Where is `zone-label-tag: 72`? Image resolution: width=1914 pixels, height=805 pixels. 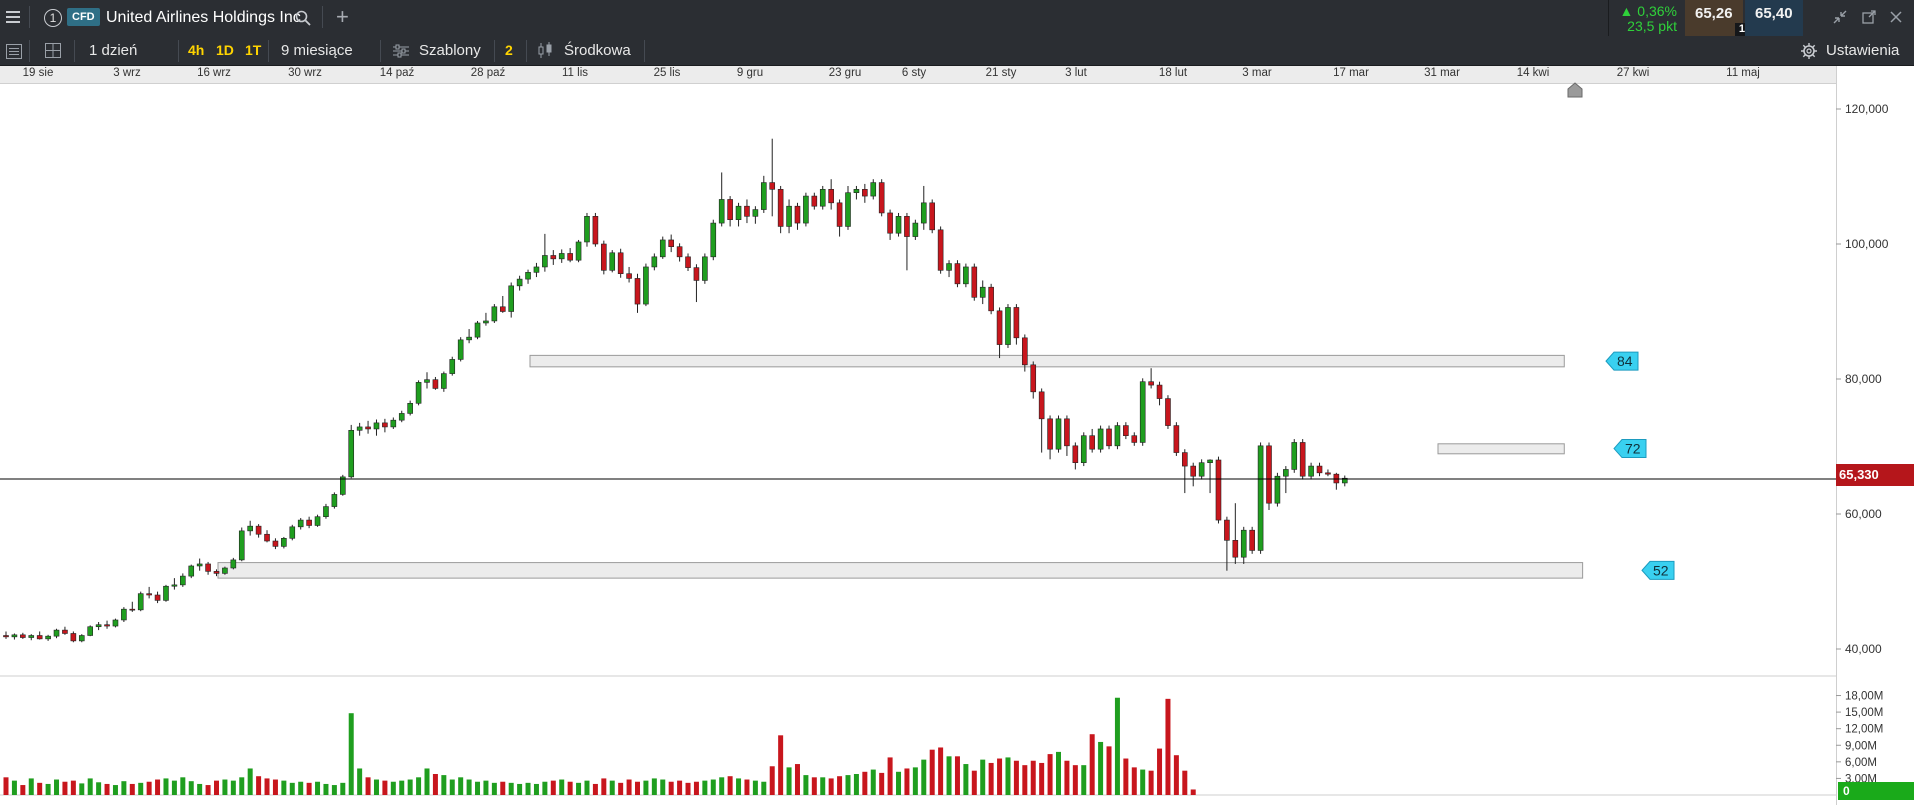 zone-label-tag: 72 is located at coordinates (1630, 449).